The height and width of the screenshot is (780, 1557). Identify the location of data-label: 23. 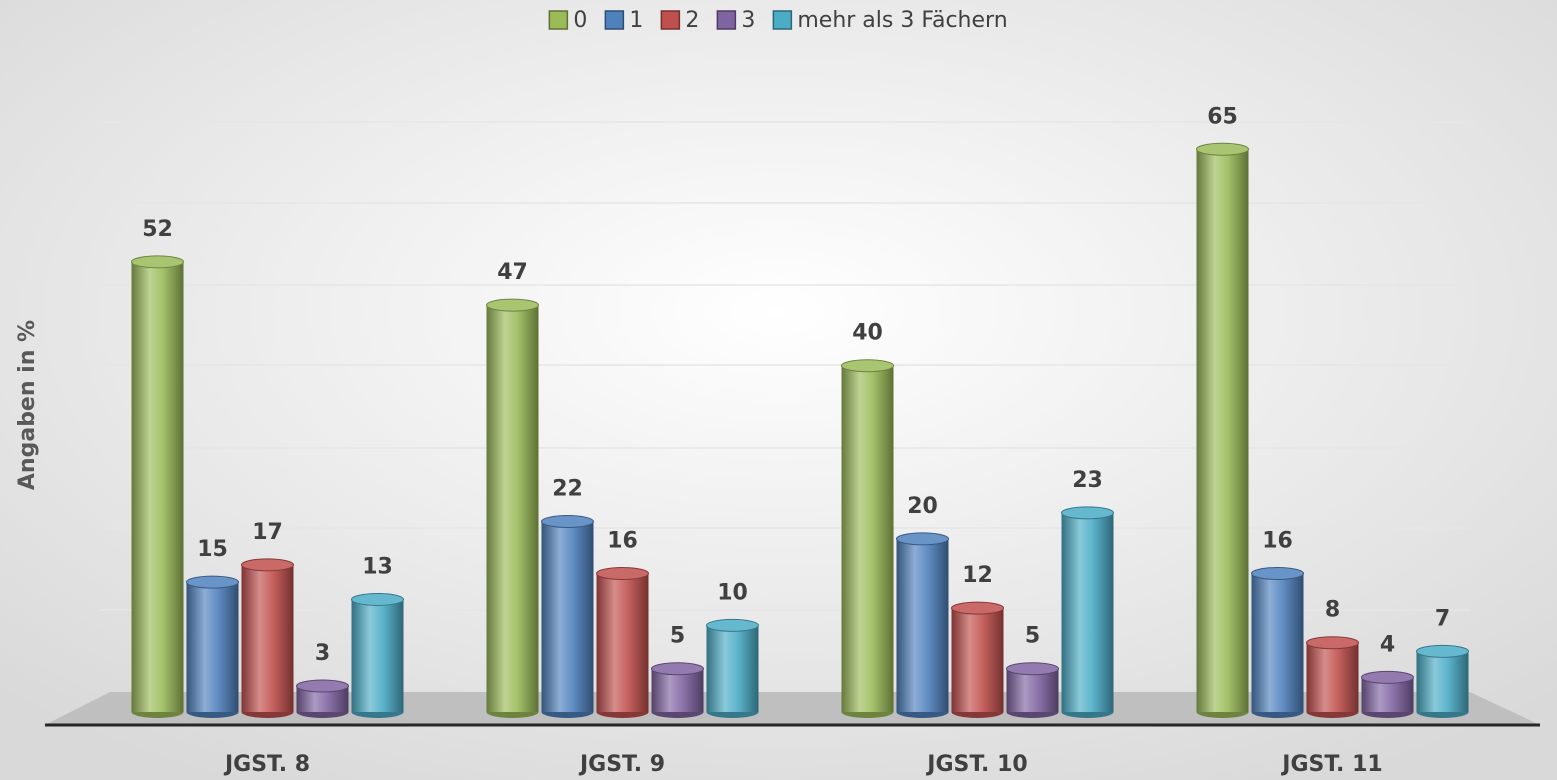
(1087, 480).